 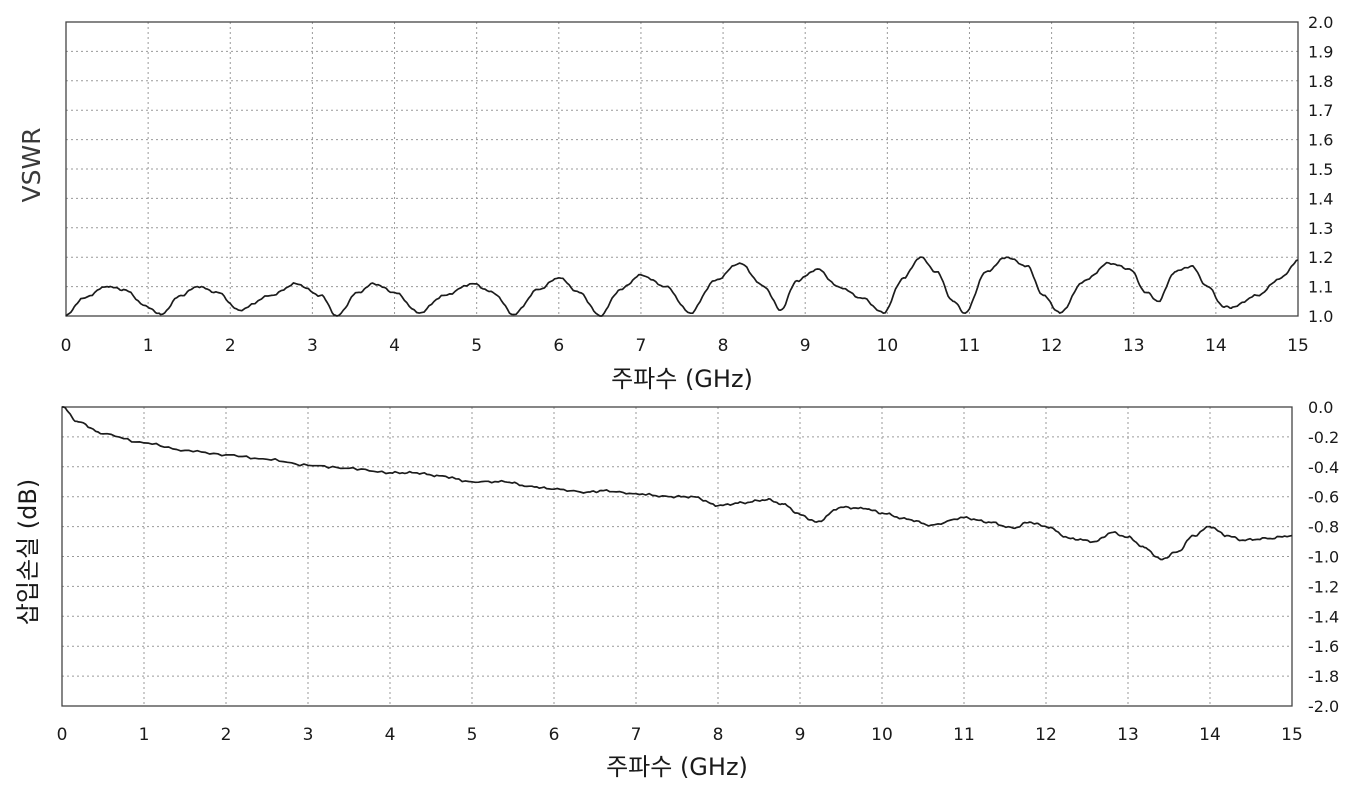 What do you see at coordinates (1320, 287) in the screenshot?
I see `y-tick-label: 1.1` at bounding box center [1320, 287].